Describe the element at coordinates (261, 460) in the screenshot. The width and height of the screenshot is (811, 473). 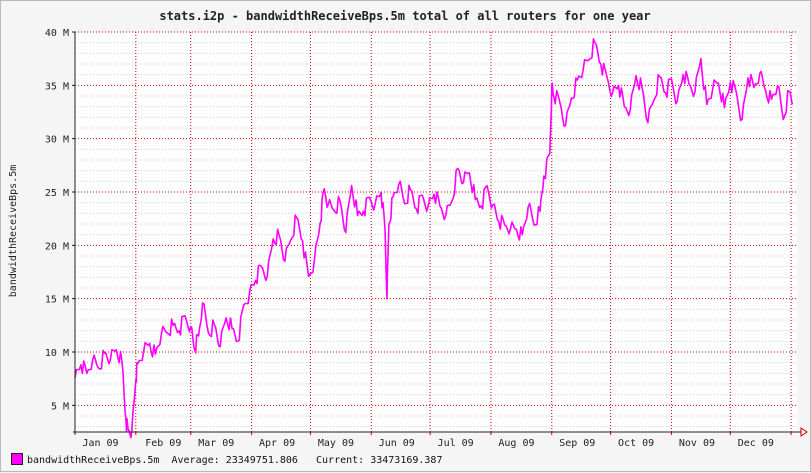
I see `legend-average-value: 23349751.806` at that location.